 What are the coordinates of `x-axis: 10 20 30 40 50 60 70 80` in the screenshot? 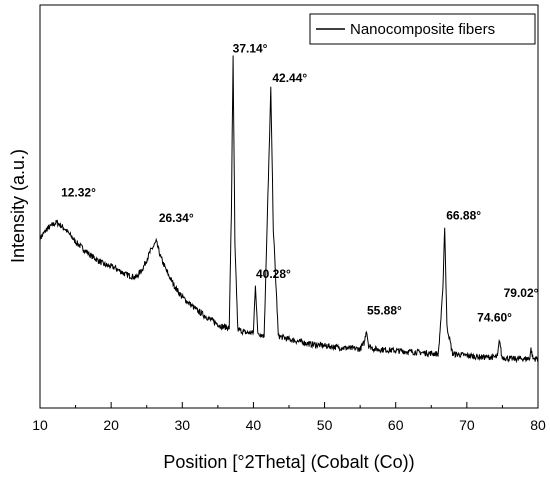 It's located at (289, 417).